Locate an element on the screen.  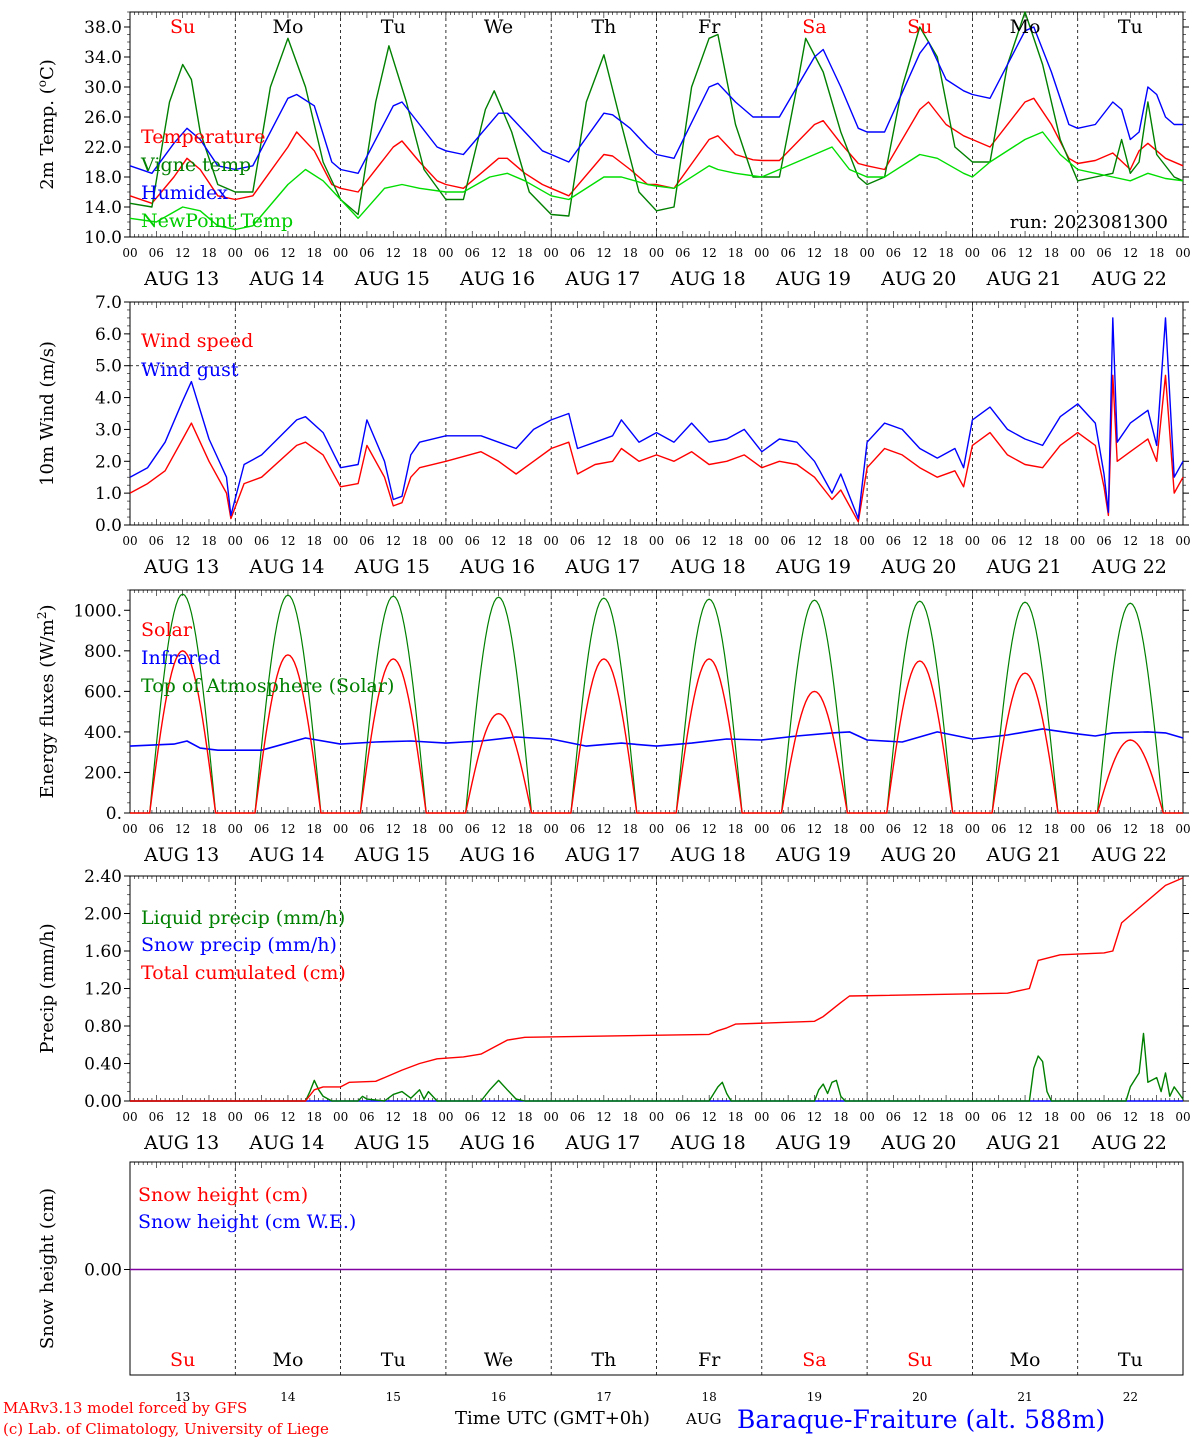
panel-2-date-label: AUG 22 is located at coordinates (1129, 567).